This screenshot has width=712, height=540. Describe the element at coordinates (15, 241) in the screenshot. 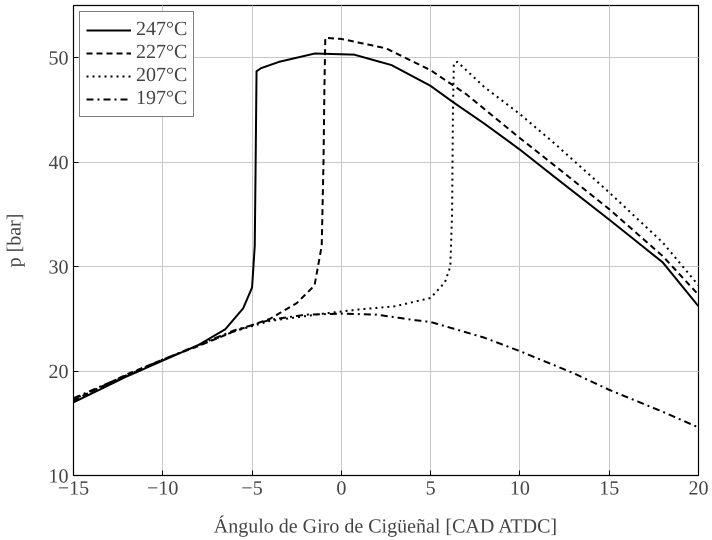

I see `y-axis-title: p [bar]` at that location.